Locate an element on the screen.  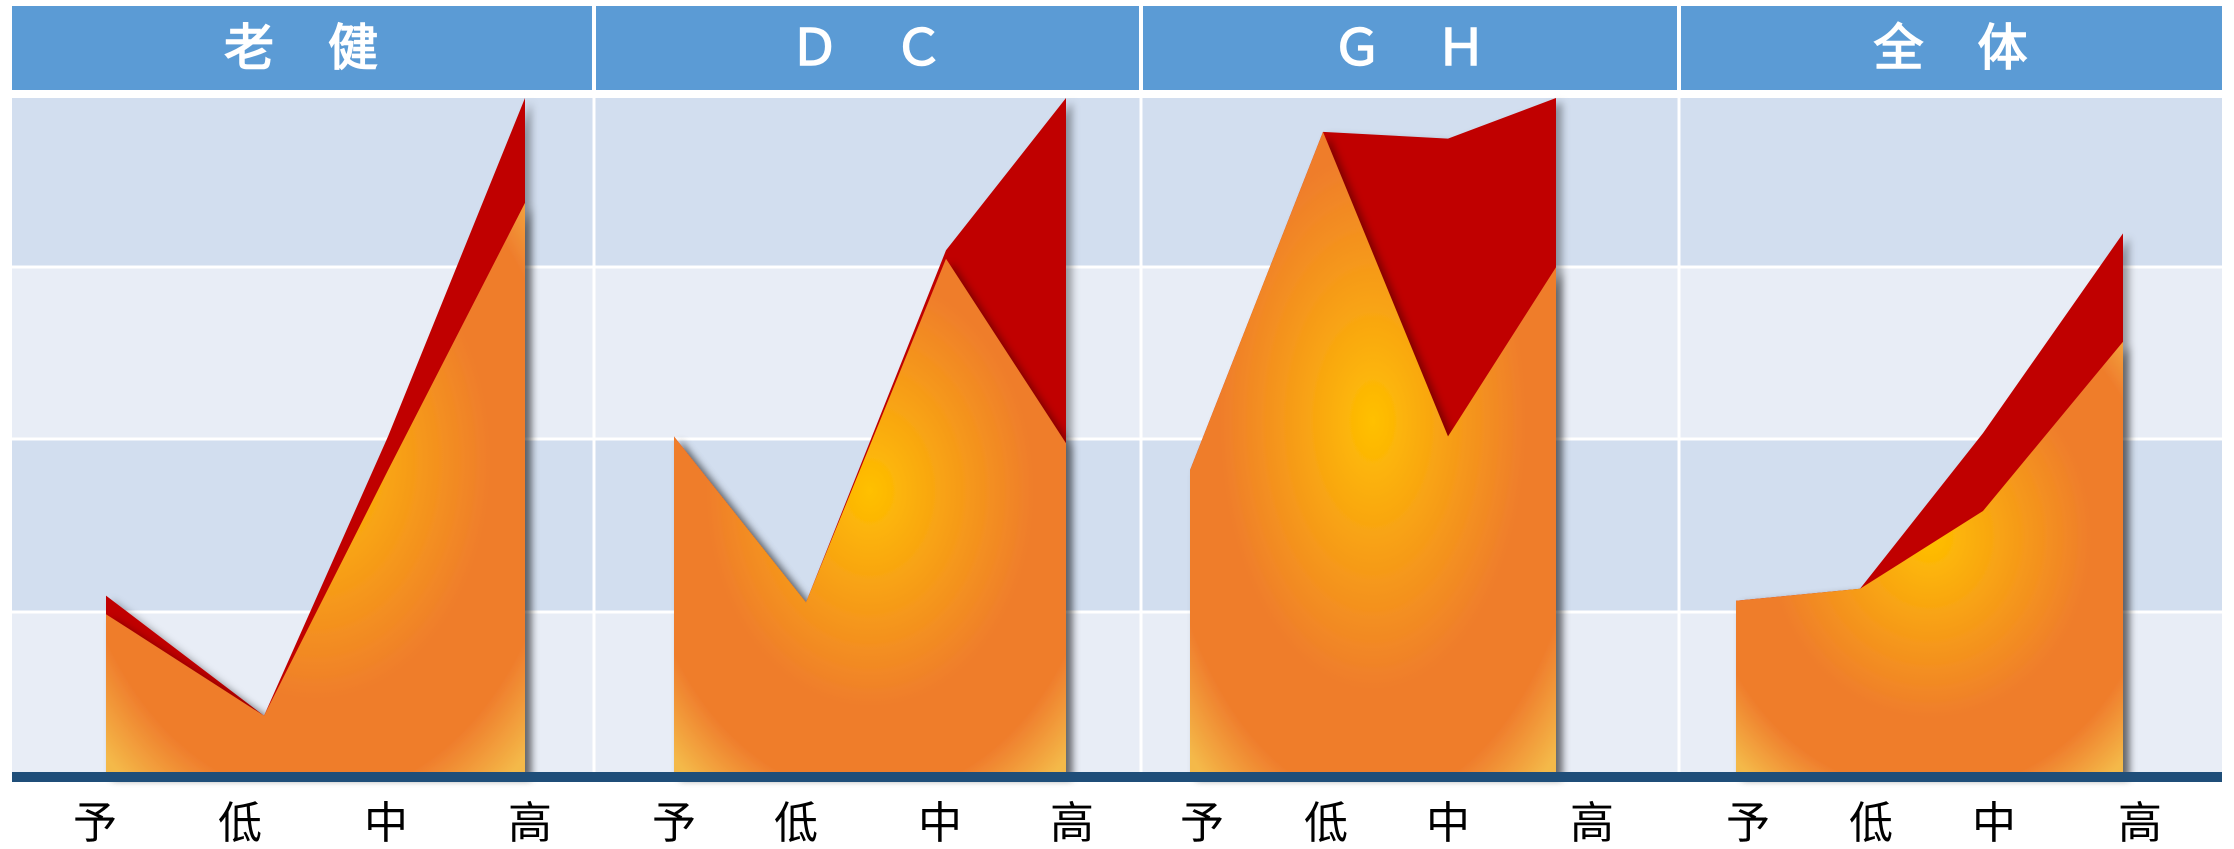
panel-title: Ｇ Ｈ is located at coordinates (1410, 48).